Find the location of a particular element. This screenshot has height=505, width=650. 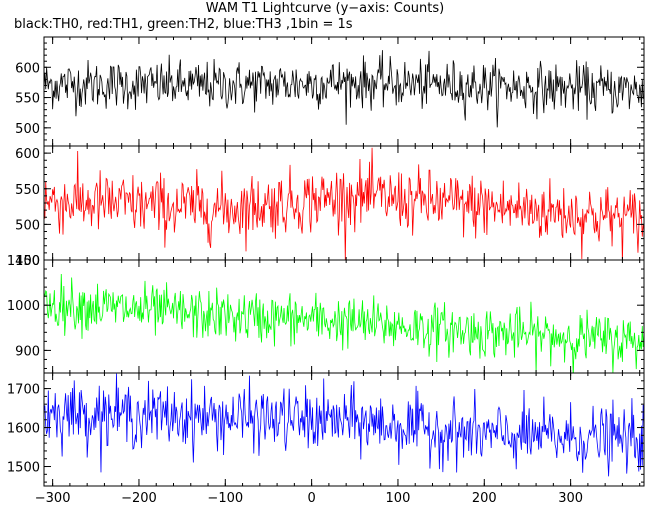

x-tick-label: 200 is located at coordinates (484, 498).